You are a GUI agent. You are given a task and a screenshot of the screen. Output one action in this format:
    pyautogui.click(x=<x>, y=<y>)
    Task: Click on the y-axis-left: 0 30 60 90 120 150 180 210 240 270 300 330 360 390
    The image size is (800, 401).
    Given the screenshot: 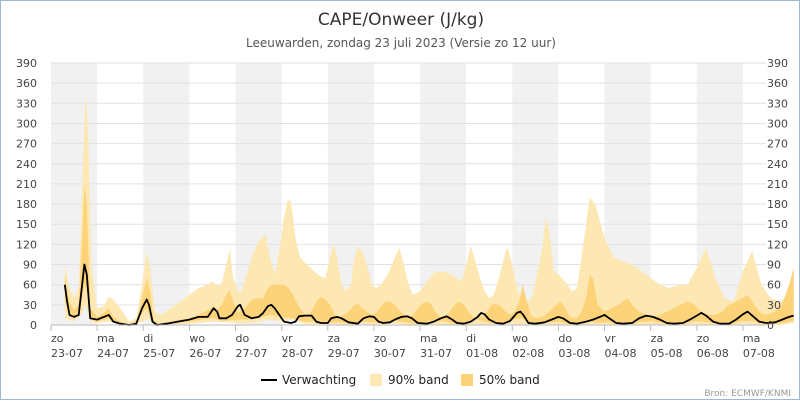 What is the action you would take?
    pyautogui.click(x=26, y=194)
    